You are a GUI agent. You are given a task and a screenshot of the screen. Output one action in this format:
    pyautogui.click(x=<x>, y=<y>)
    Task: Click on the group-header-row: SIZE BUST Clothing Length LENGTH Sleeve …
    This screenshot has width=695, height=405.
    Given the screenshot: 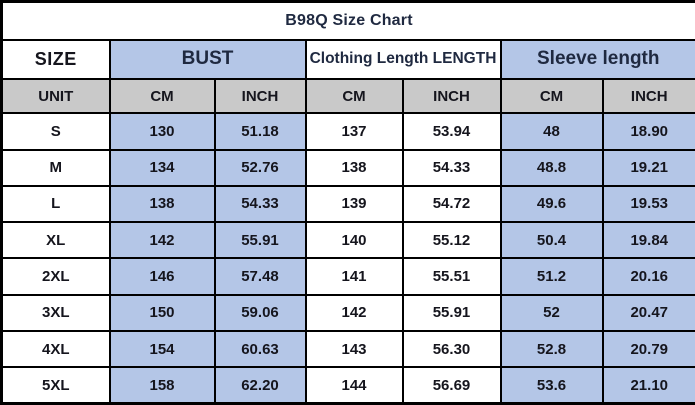 What is the action you would take?
    pyautogui.click(x=347, y=59)
    